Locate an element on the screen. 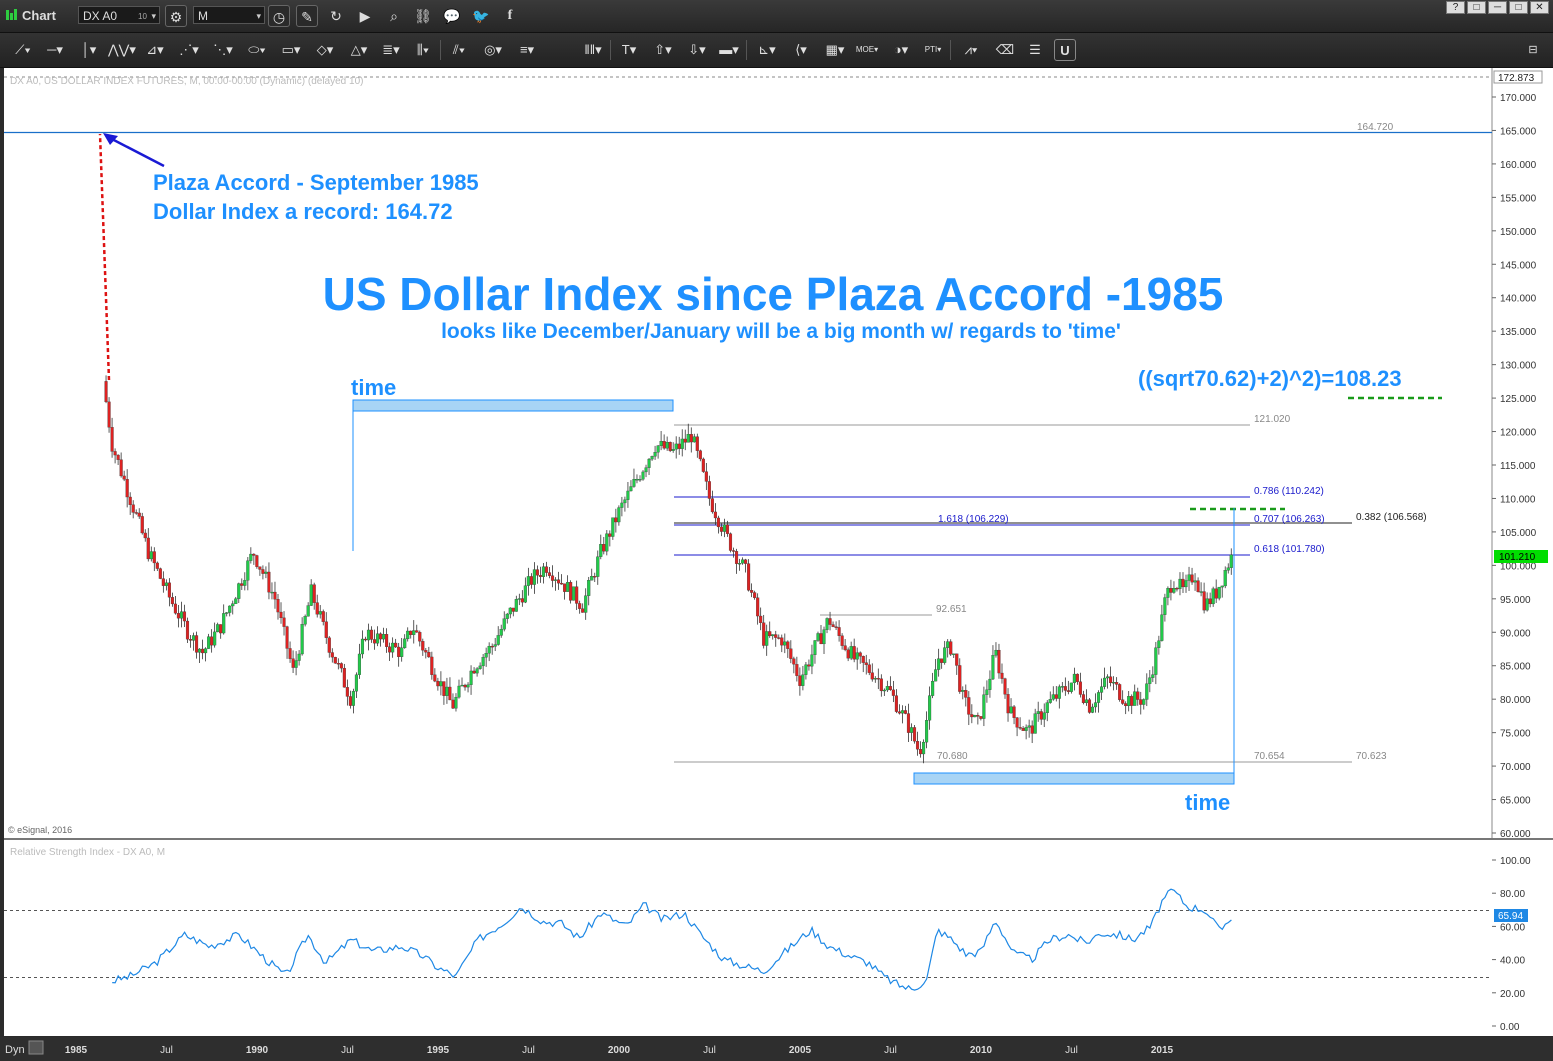 The width and height of the screenshot is (1553, 1061). search-button: ⌕ is located at coordinates (394, 16).